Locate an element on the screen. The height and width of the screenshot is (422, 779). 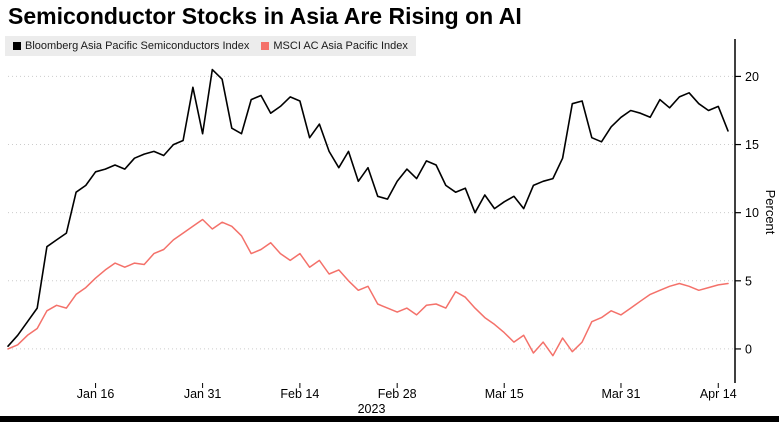
footer-bar is located at coordinates (389, 419).